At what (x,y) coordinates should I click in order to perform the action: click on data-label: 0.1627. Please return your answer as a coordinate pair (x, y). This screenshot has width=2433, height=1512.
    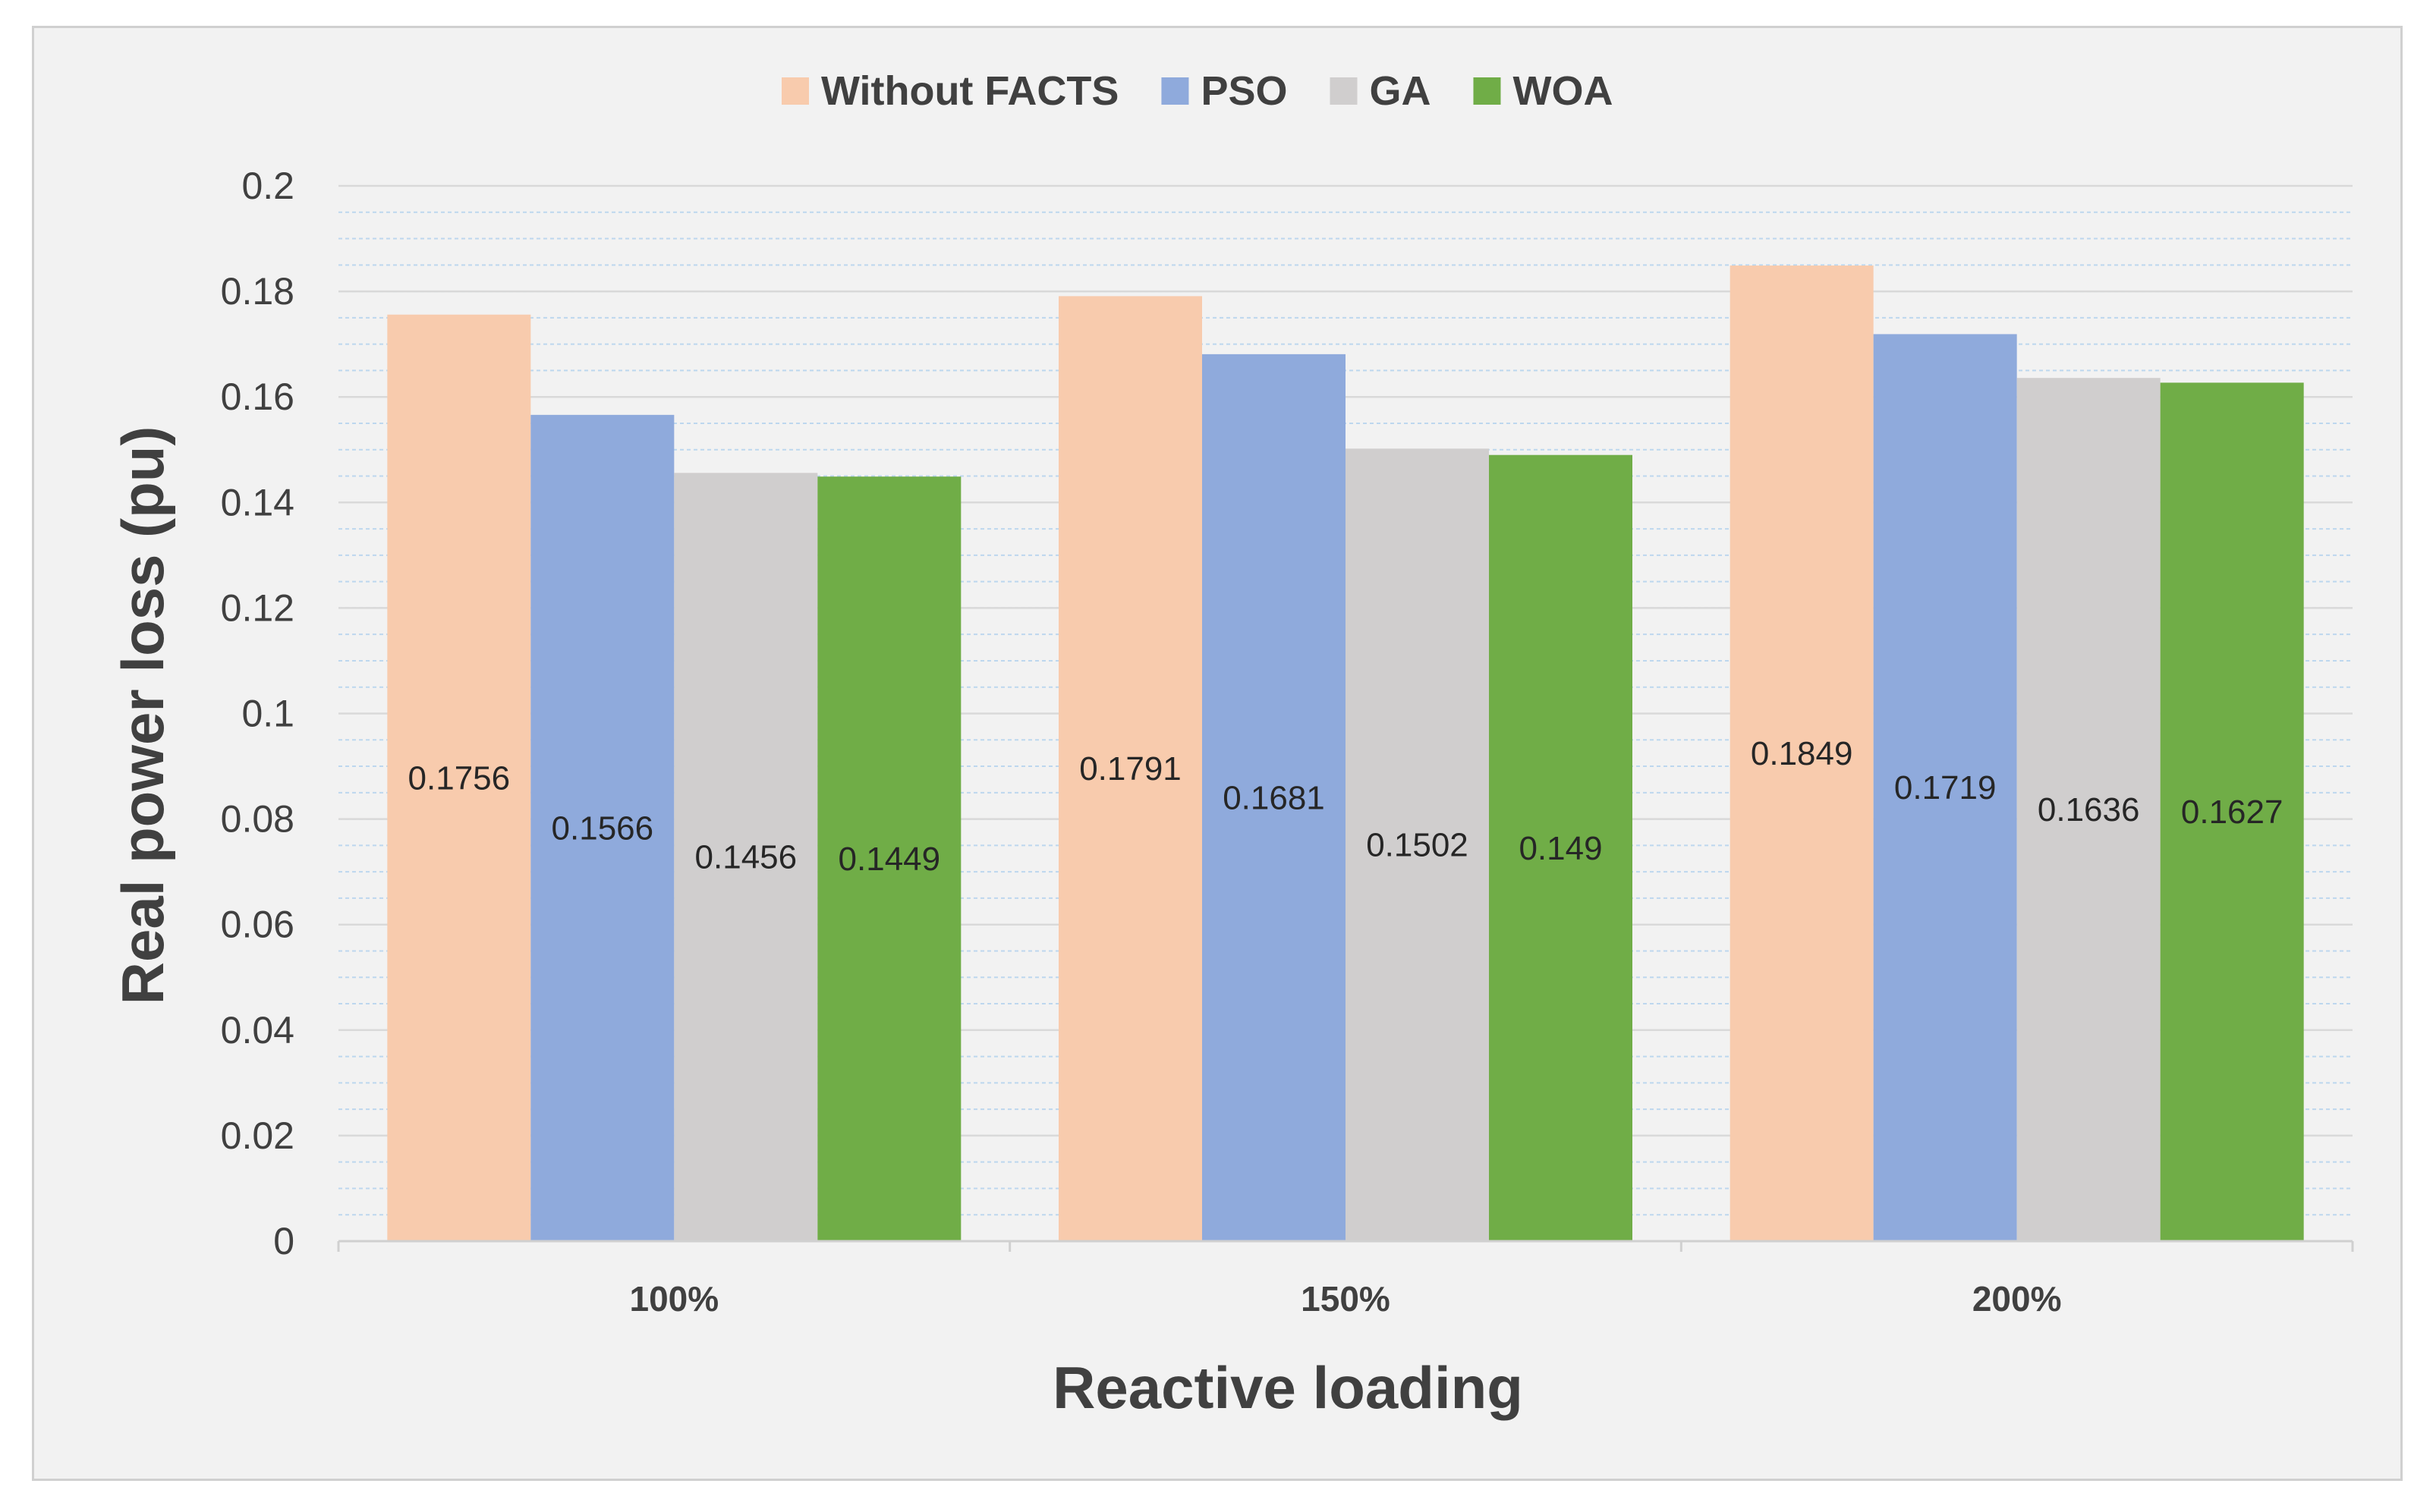
    Looking at the image, I should click on (2232, 812).